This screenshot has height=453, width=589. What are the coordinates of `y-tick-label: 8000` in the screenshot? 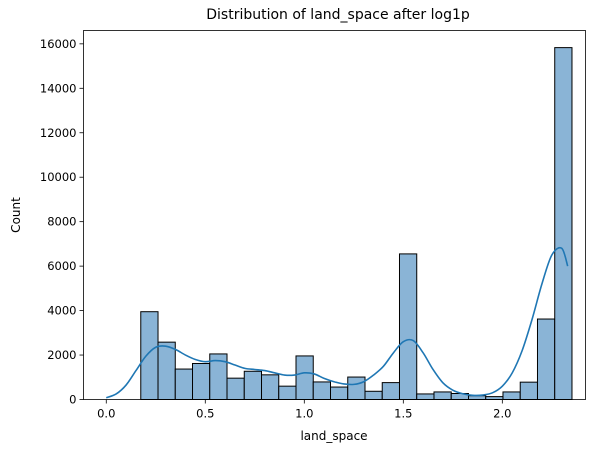 It's located at (61, 222).